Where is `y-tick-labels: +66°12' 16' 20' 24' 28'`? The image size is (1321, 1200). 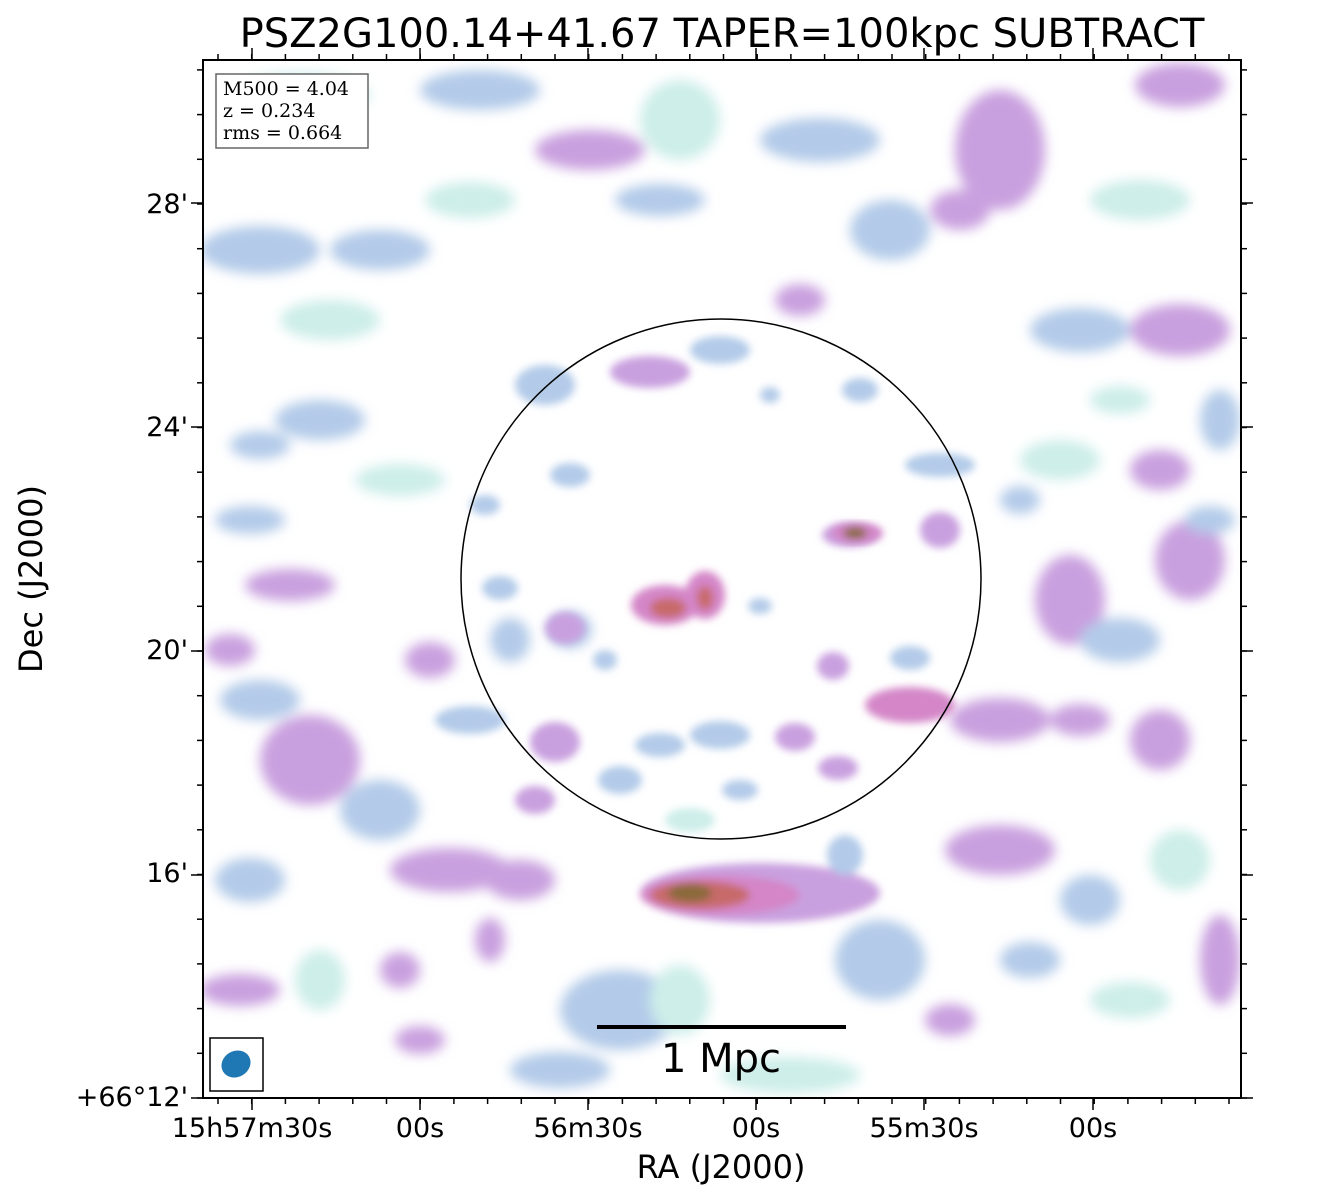 y-tick-labels: +66°12' 16' 20' 24' 28' is located at coordinates (132, 651).